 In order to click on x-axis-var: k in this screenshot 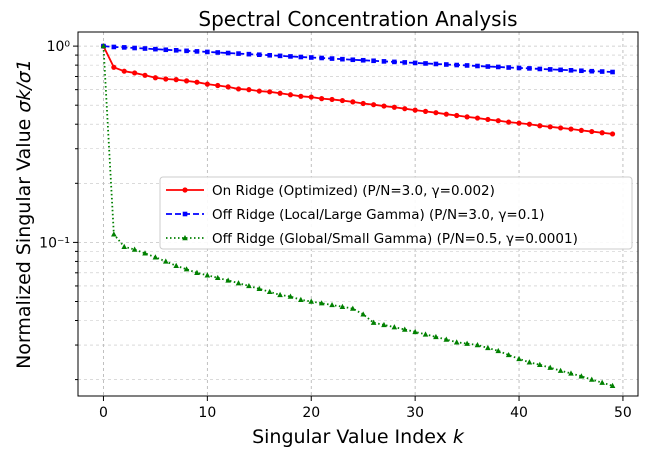, I will do `click(459, 437)`.